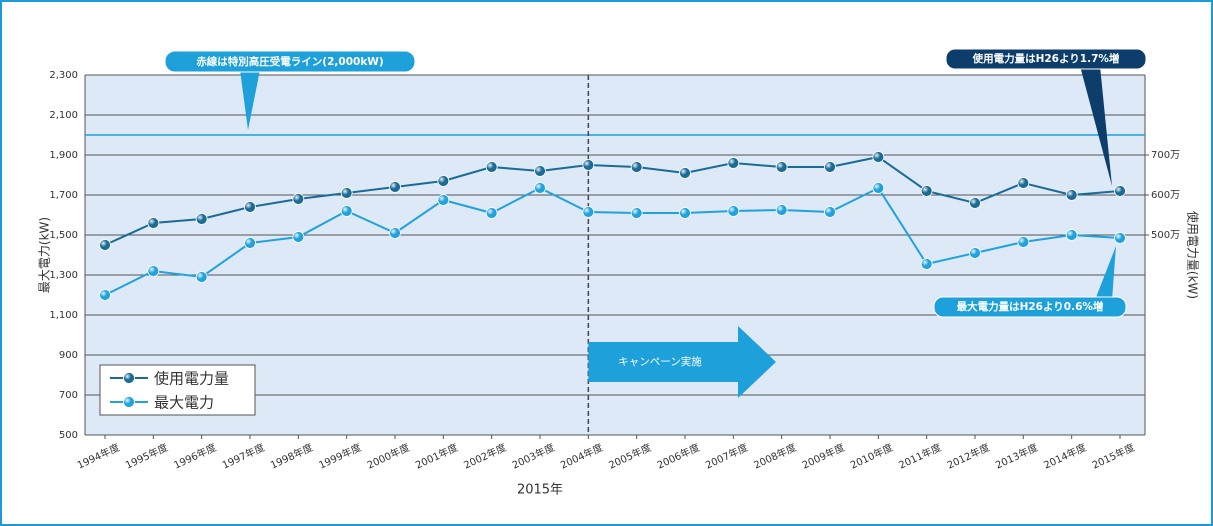  What do you see at coordinates (63, 275) in the screenshot?
I see `y-tick-label: 1,300` at bounding box center [63, 275].